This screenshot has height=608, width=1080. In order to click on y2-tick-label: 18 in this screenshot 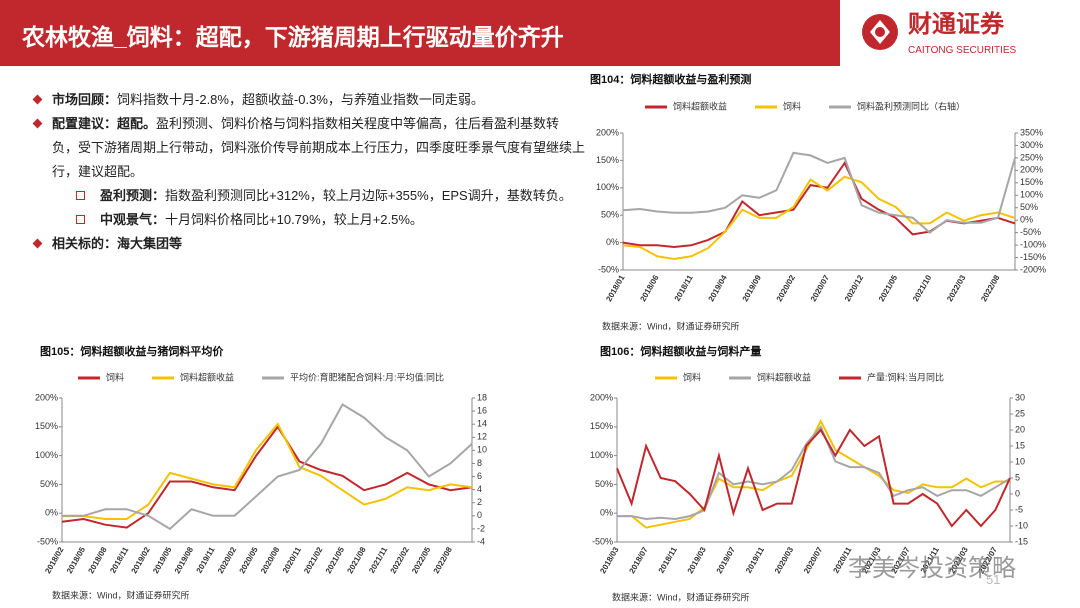, I will do `click(482, 397)`.